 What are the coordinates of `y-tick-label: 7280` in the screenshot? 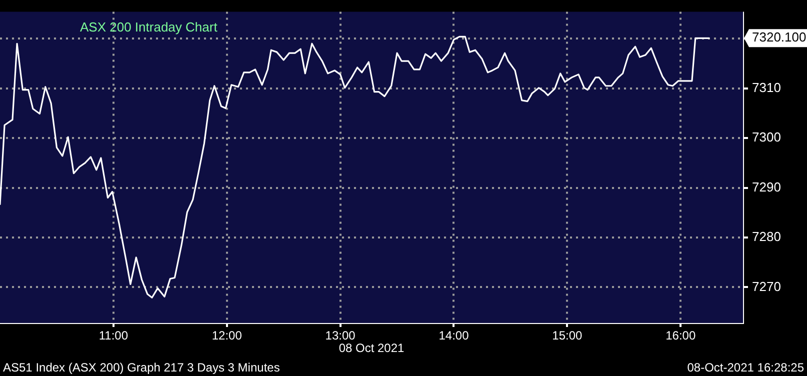 It's located at (766, 236).